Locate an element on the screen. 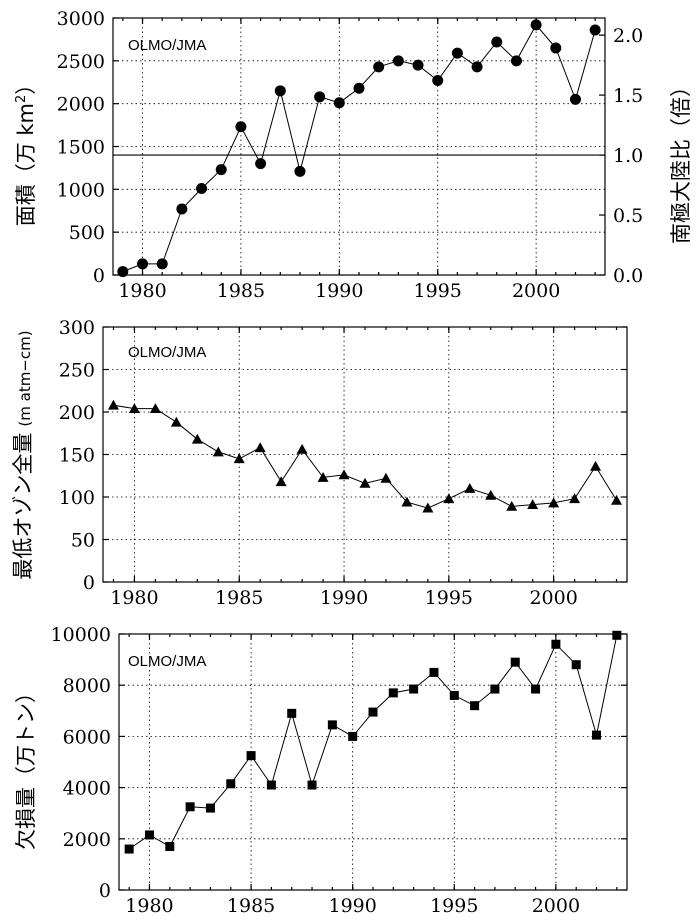 Image resolution: width=698 pixels, height=924 pixels. panel-deficit-x-tick-label: 1980 is located at coordinates (149, 906).